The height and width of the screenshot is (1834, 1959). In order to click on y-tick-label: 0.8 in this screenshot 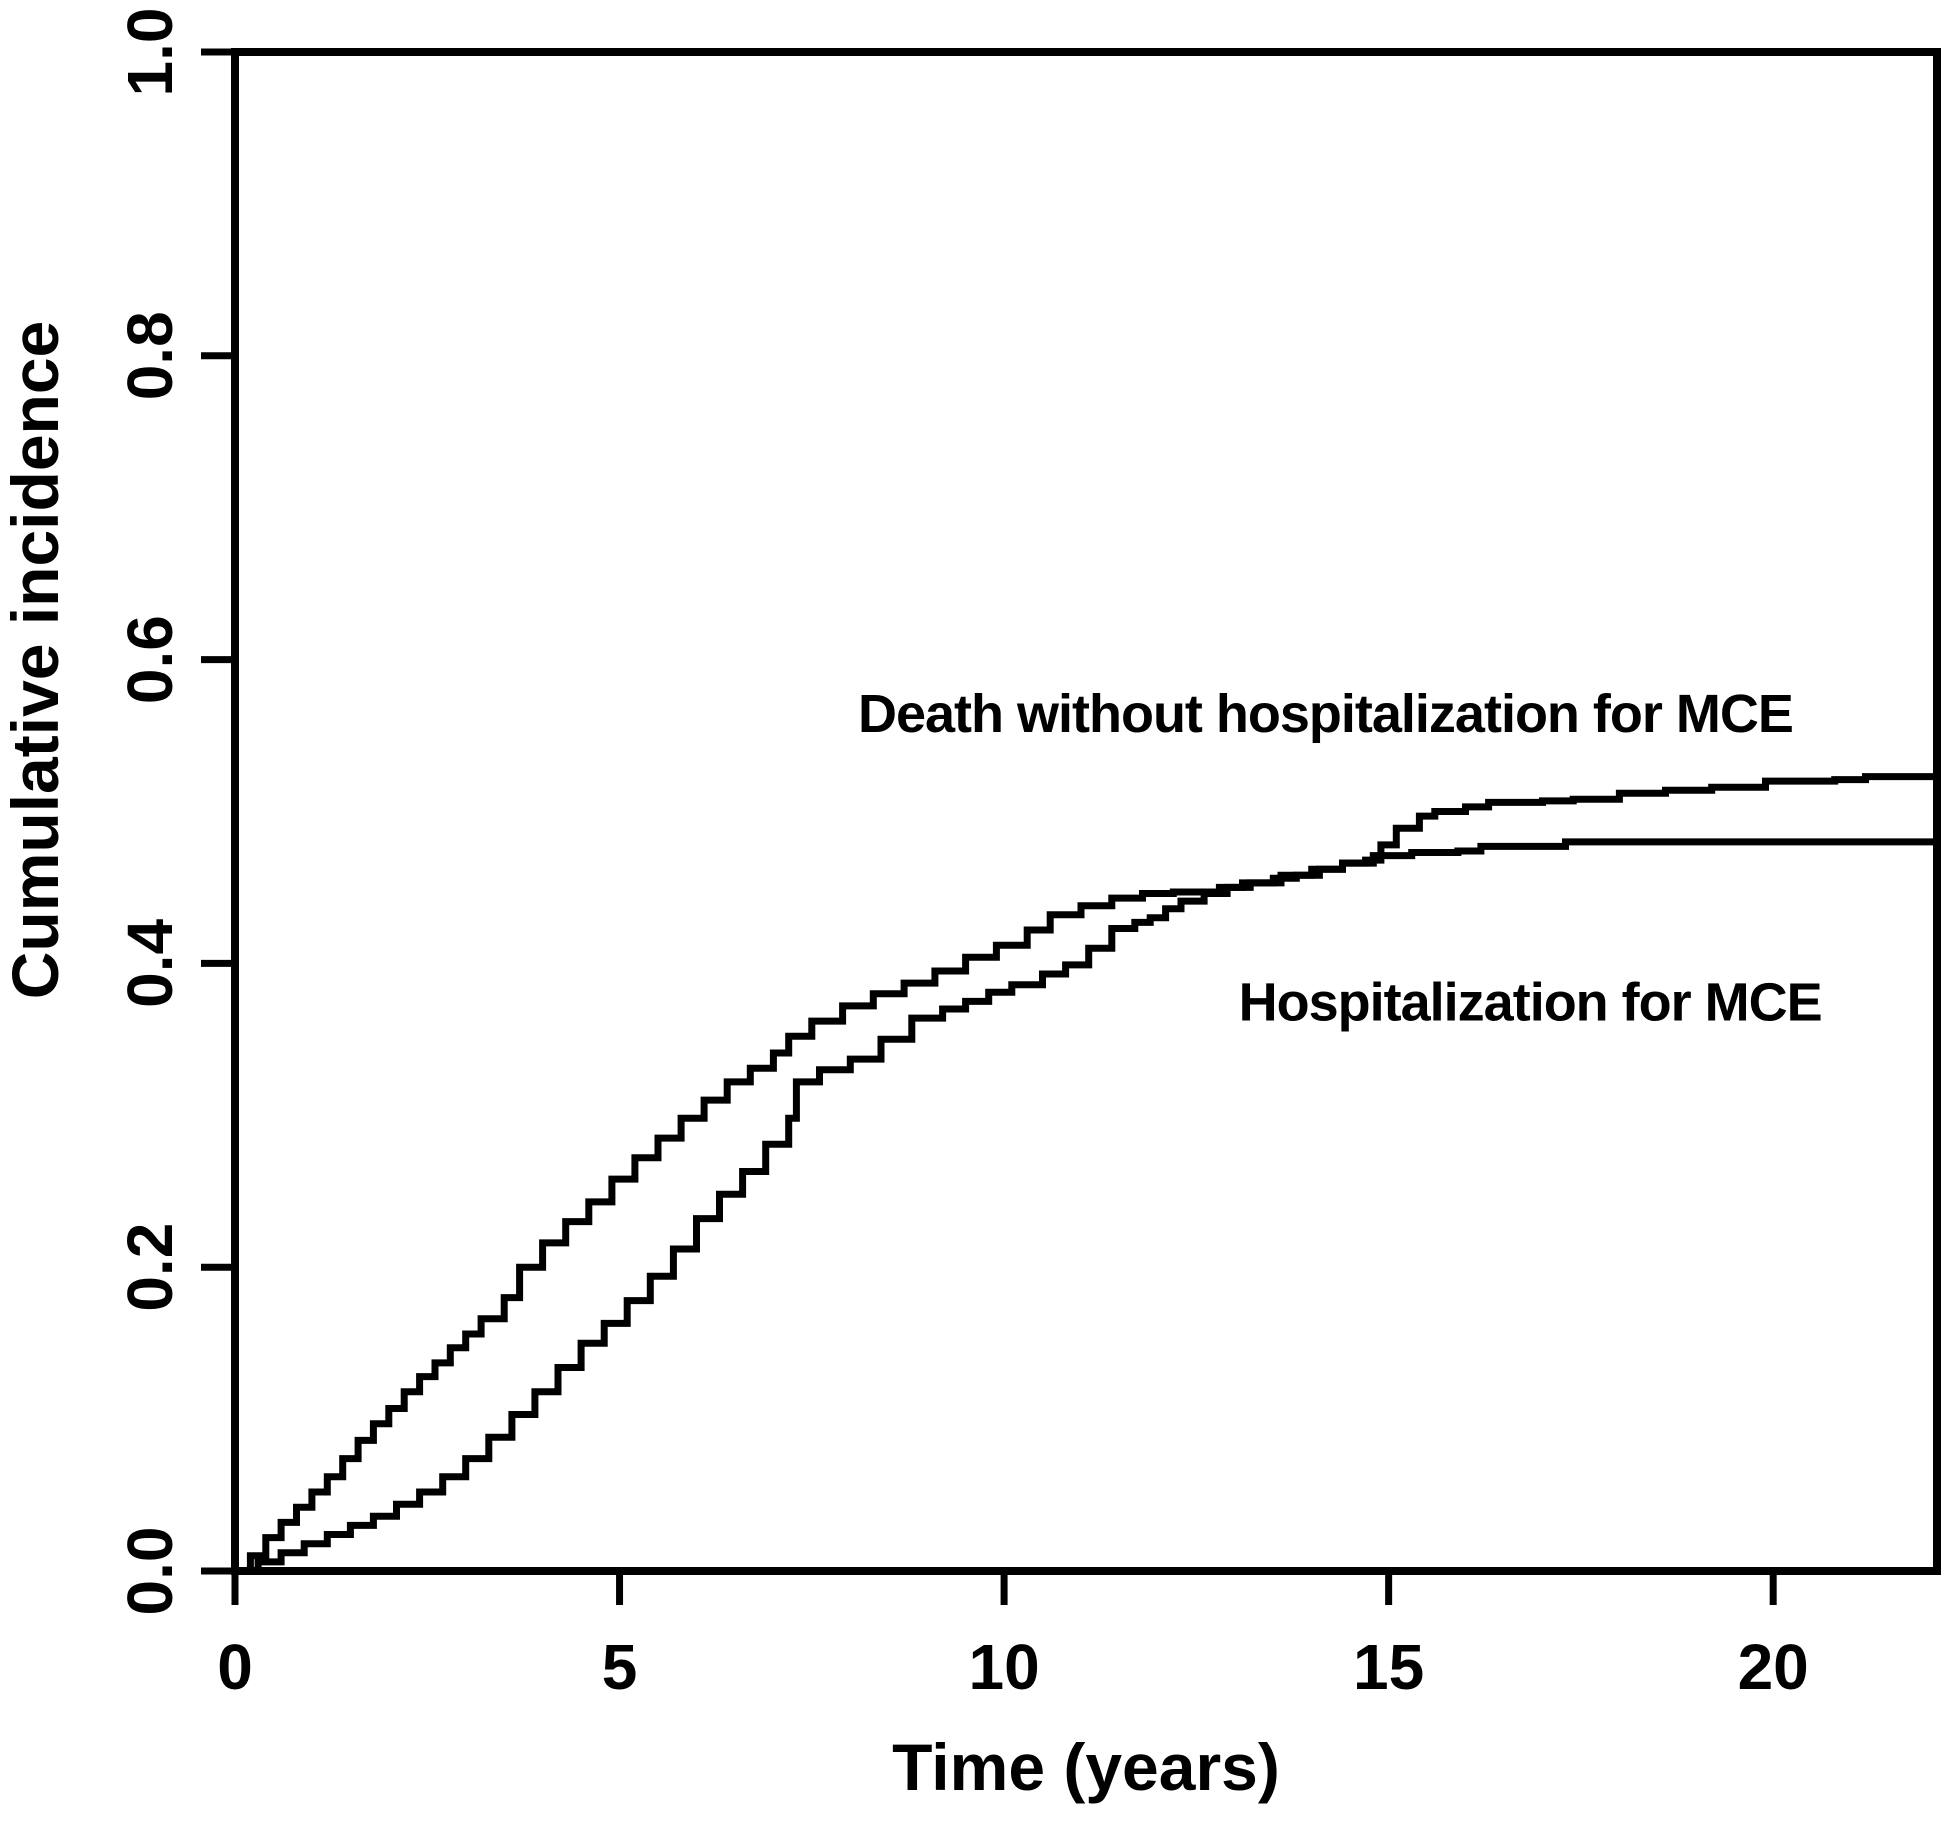, I will do `click(150, 355)`.